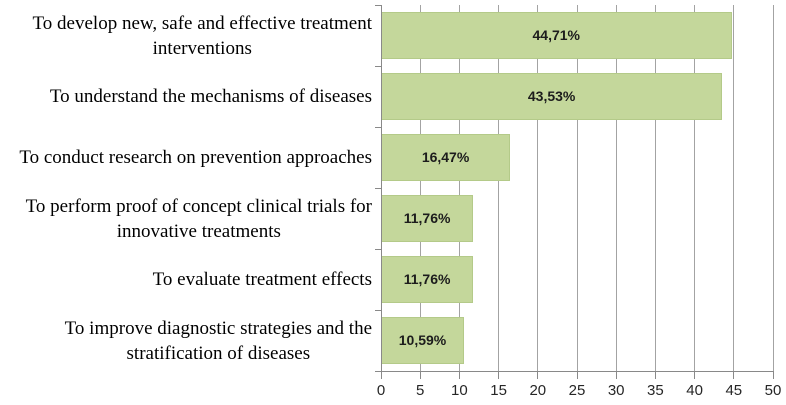  I want to click on x-axis-tick-label: 25, so click(577, 390).